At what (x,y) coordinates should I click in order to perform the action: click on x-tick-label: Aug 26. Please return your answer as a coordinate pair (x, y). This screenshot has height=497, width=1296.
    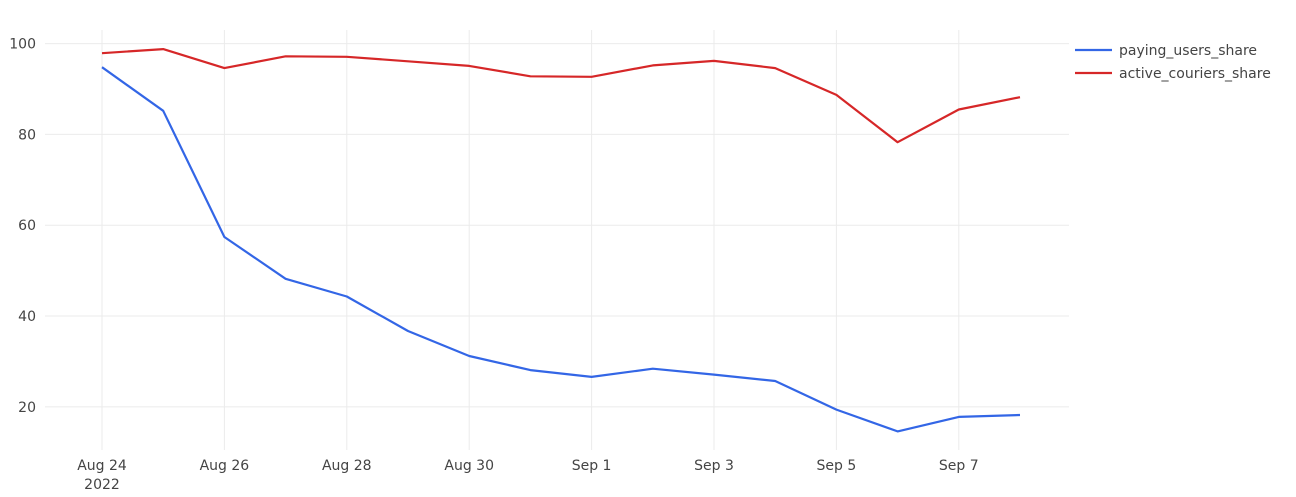
    Looking at the image, I should click on (225, 466).